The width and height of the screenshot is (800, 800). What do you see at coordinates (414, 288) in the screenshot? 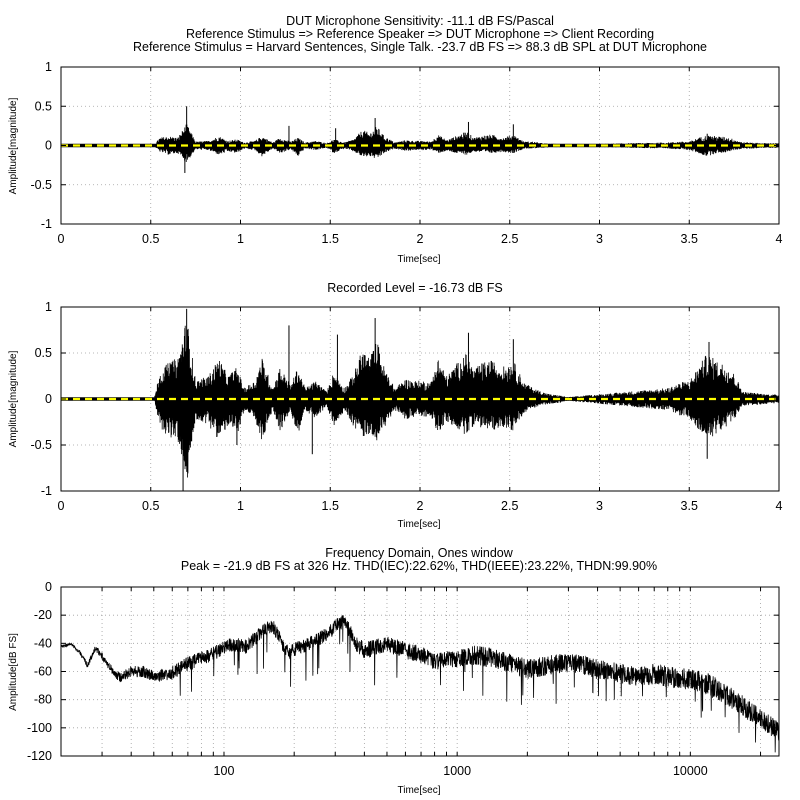
I see `chart-title-line: Recorded Level = -16.73 dB FS` at bounding box center [414, 288].